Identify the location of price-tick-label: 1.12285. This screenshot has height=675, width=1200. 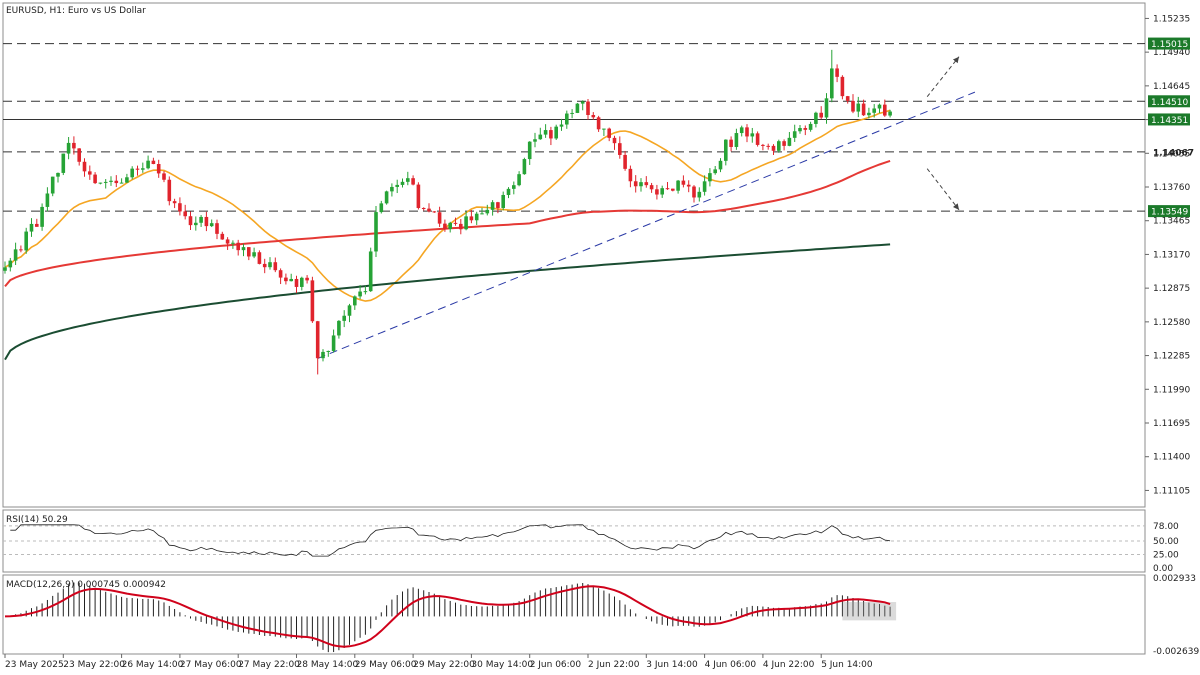
(1171, 357).